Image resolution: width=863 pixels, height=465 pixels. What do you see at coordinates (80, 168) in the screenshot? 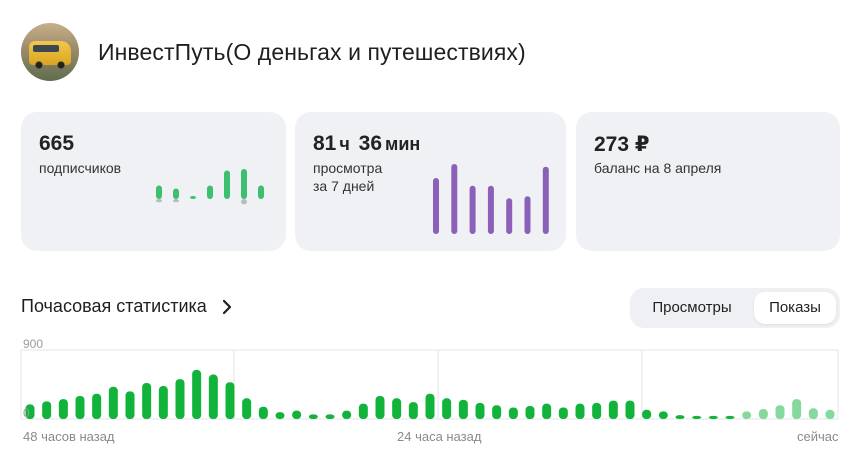
I see `subscribers-label: подписчиков` at bounding box center [80, 168].